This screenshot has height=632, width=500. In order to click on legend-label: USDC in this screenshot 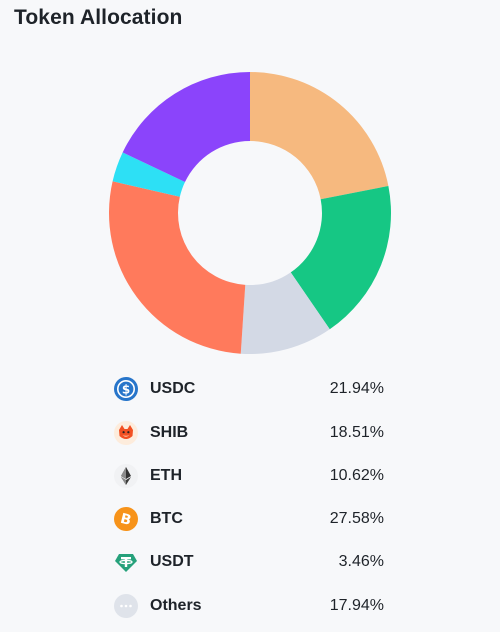, I will do `click(173, 388)`.